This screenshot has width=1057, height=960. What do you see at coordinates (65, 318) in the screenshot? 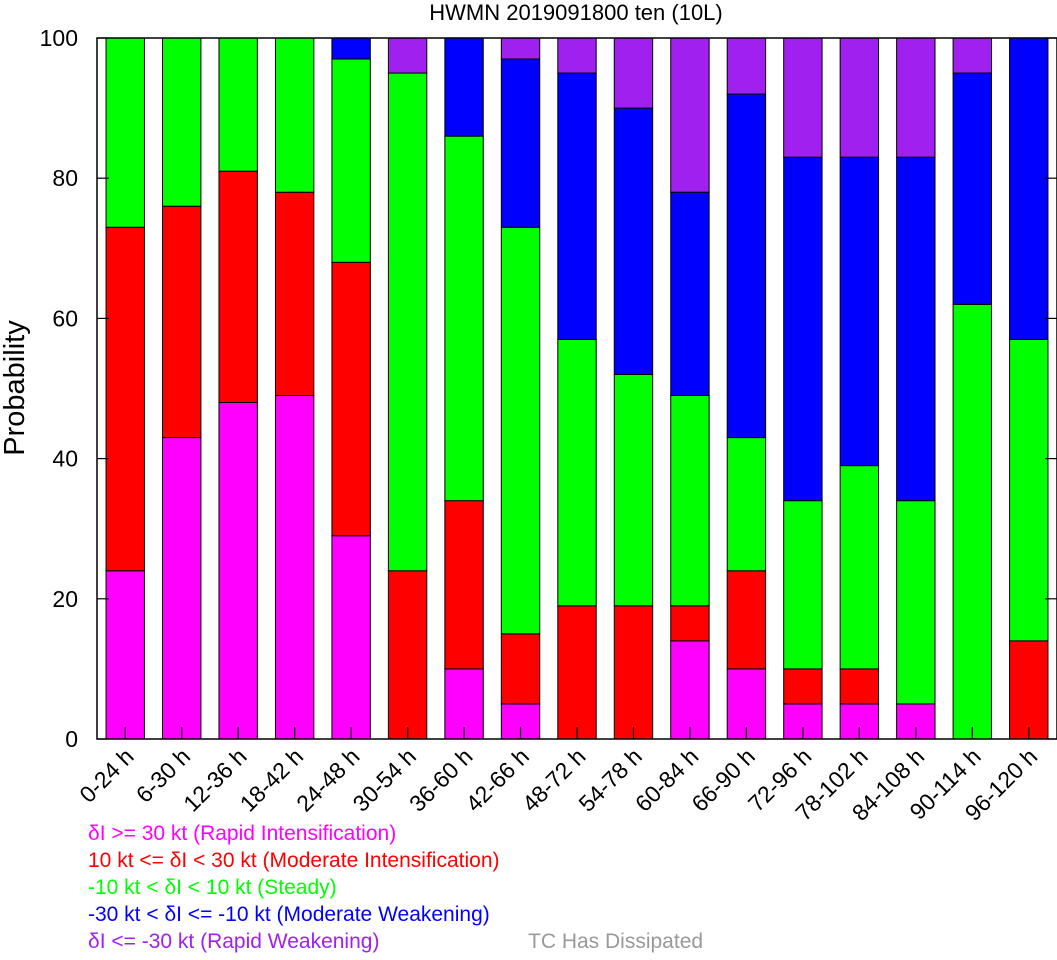
I see `y-tick-label-3: 60` at bounding box center [65, 318].